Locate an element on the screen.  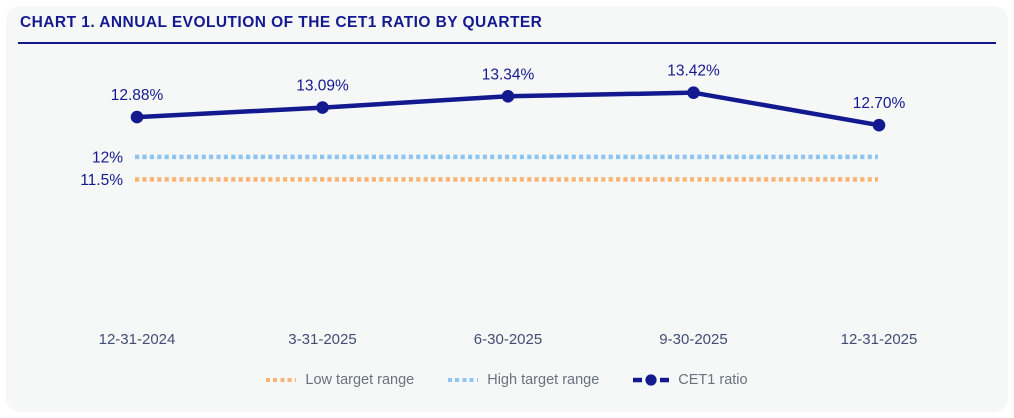
legend-item-low-target-range: Low target range is located at coordinates (340, 380).